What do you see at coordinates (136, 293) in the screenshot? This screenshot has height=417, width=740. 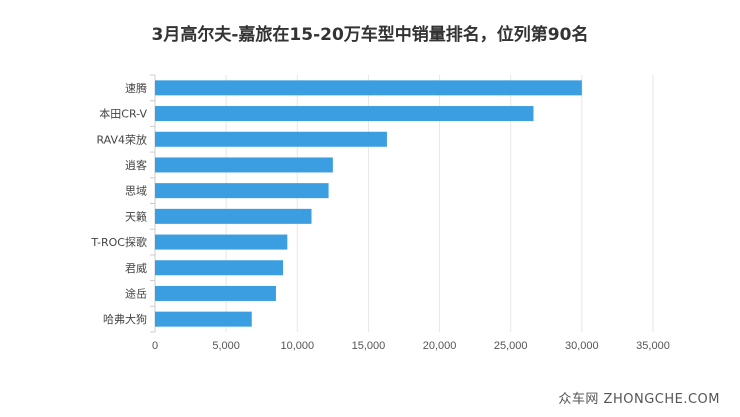 I see `category-label: 途岳` at bounding box center [136, 293].